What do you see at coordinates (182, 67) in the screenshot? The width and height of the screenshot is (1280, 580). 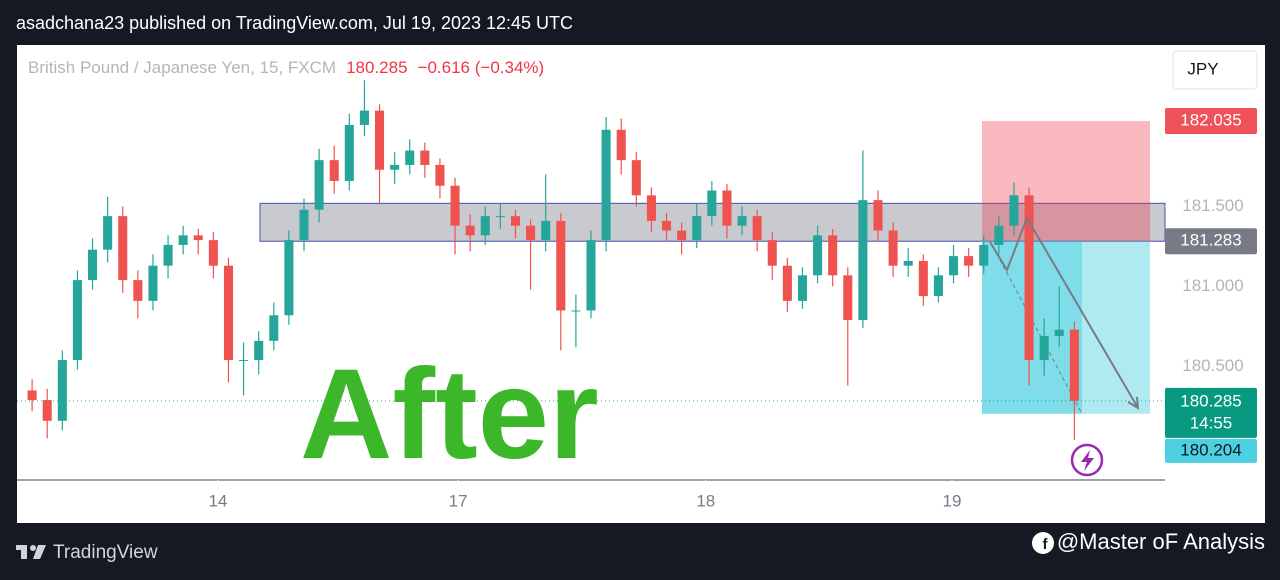 I see `symbol: British Pound / Japanese Yen, 15, FXCM` at bounding box center [182, 67].